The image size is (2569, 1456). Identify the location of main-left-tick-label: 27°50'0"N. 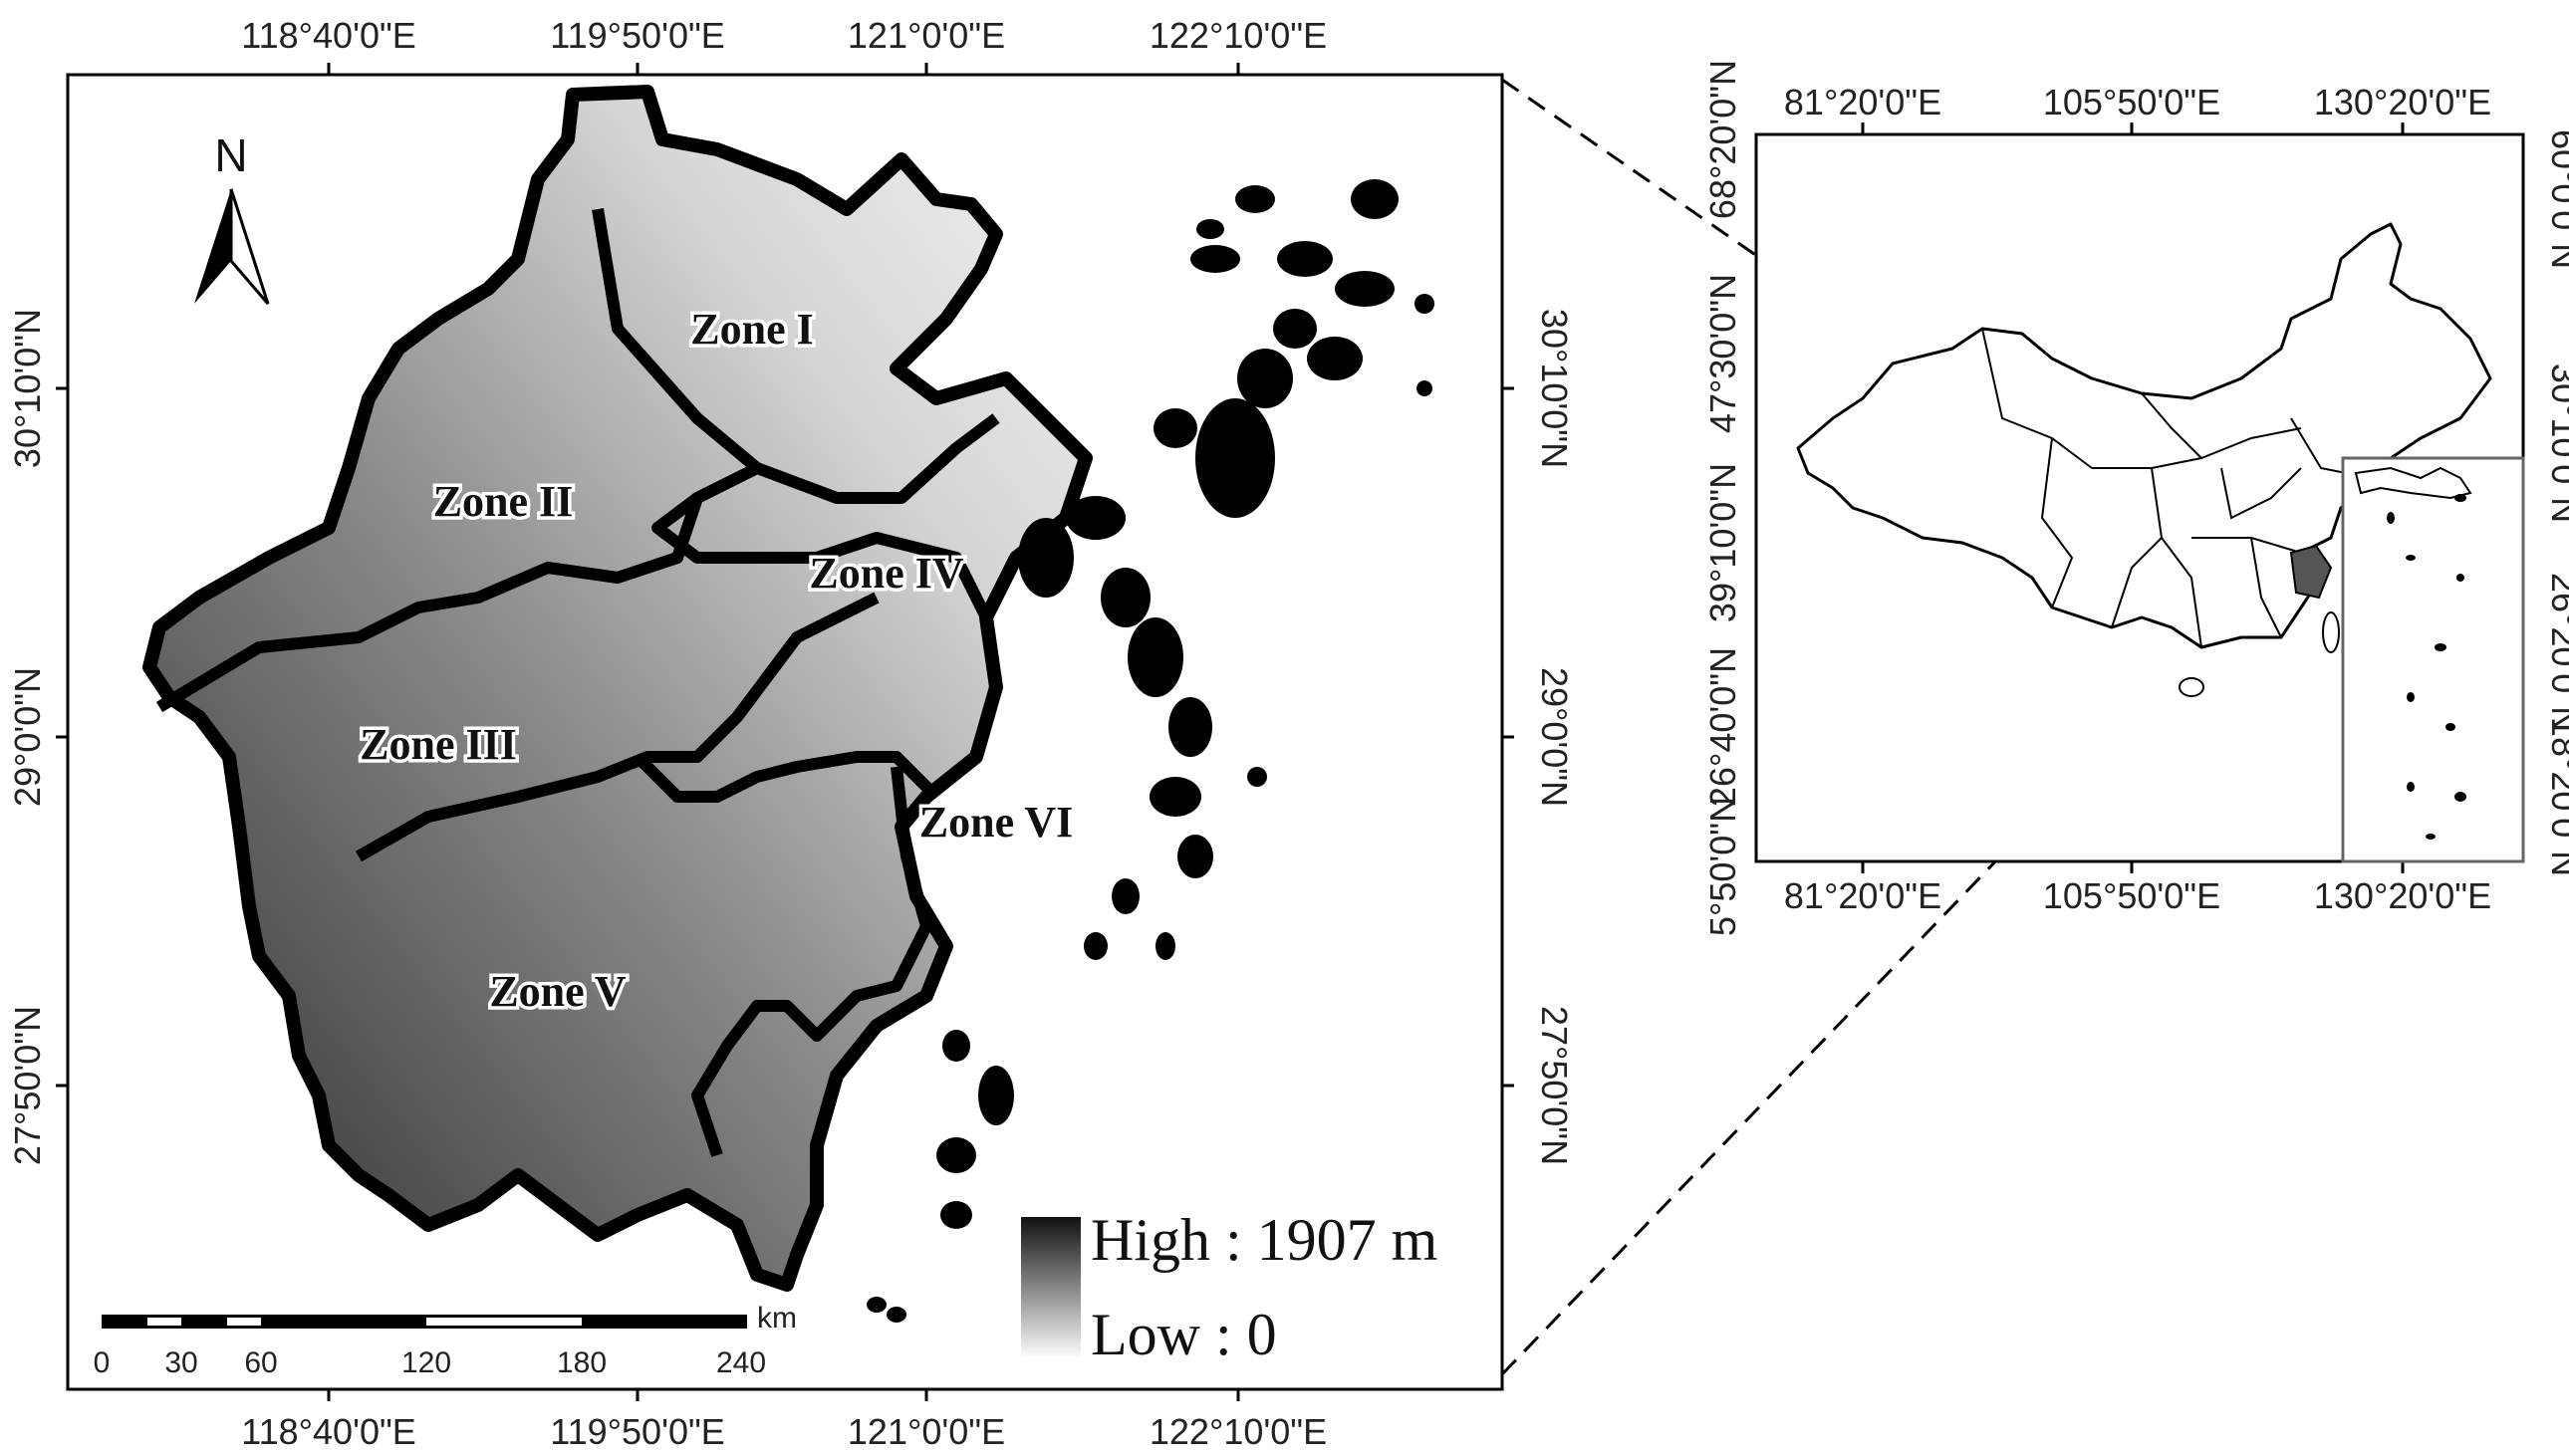
(27, 1085).